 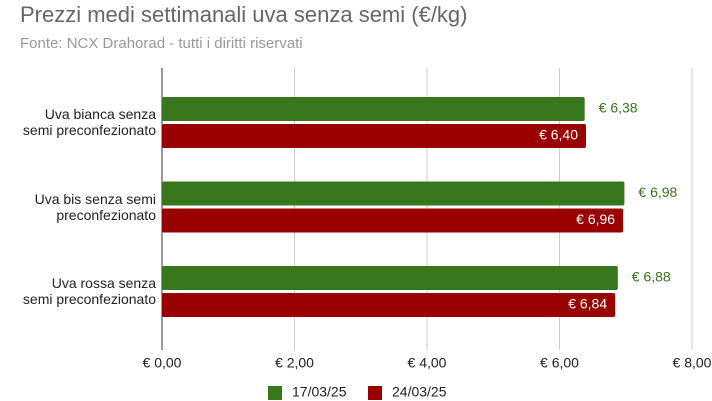 What do you see at coordinates (558, 135) in the screenshot?
I see `value-label: € 6,40` at bounding box center [558, 135].